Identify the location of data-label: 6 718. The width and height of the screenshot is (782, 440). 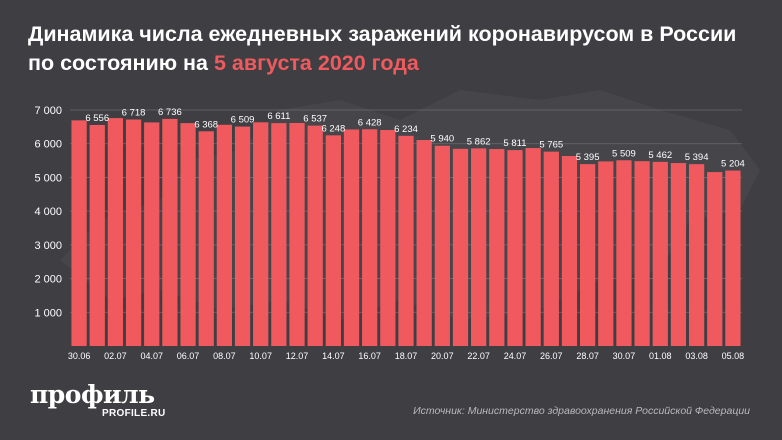
(134, 113).